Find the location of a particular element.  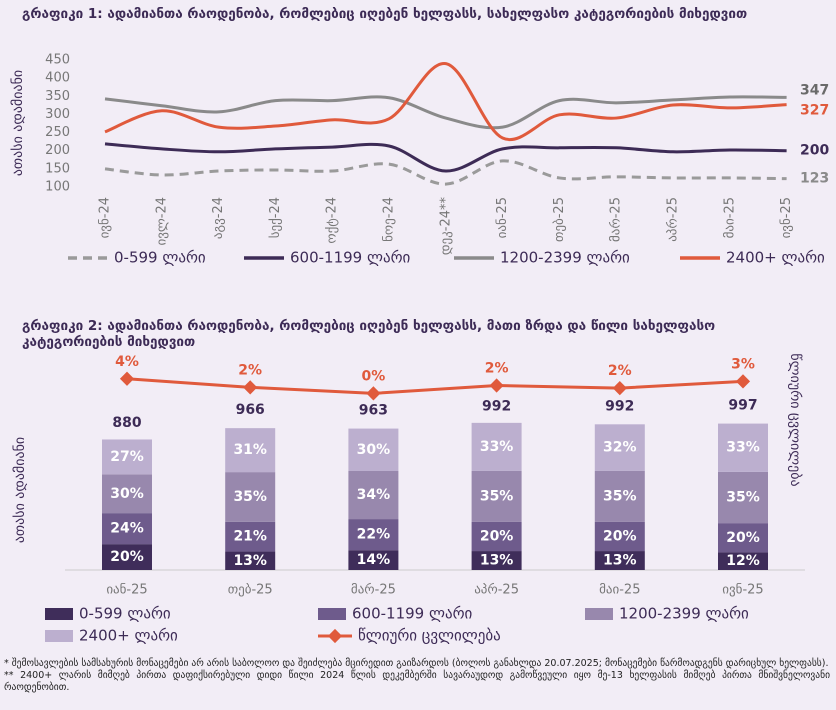

x-tick-label: თებ-25 is located at coordinates (250, 590).